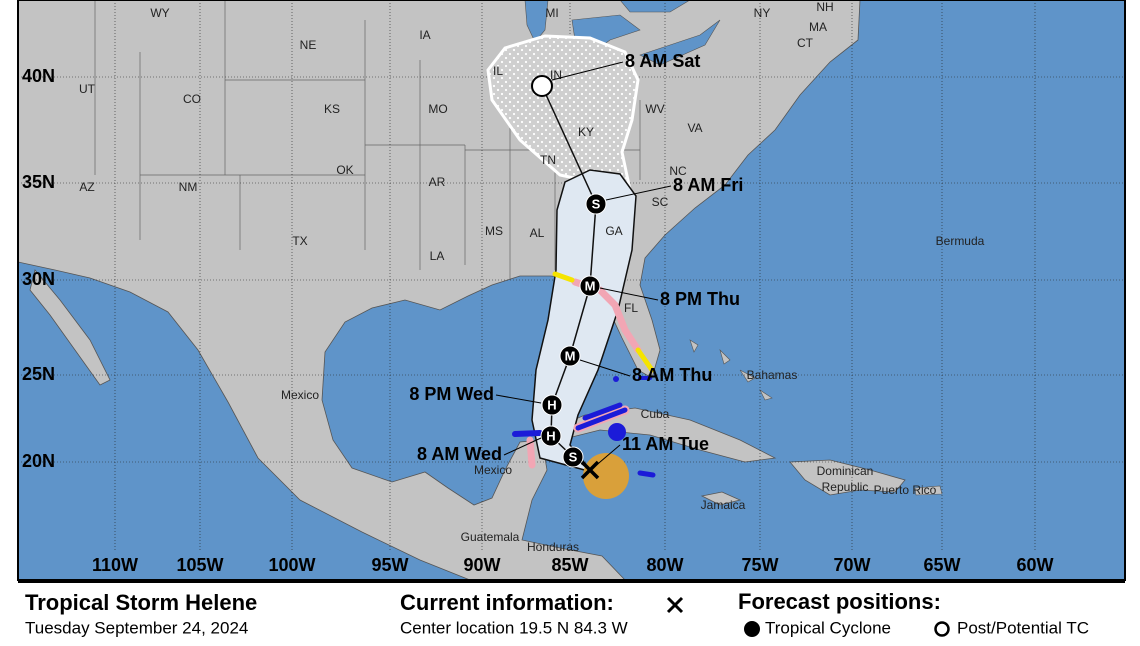 The height and width of the screenshot is (646, 1140). Describe the element at coordinates (772, 375) in the screenshot. I see `region-label: Bahamas` at that location.